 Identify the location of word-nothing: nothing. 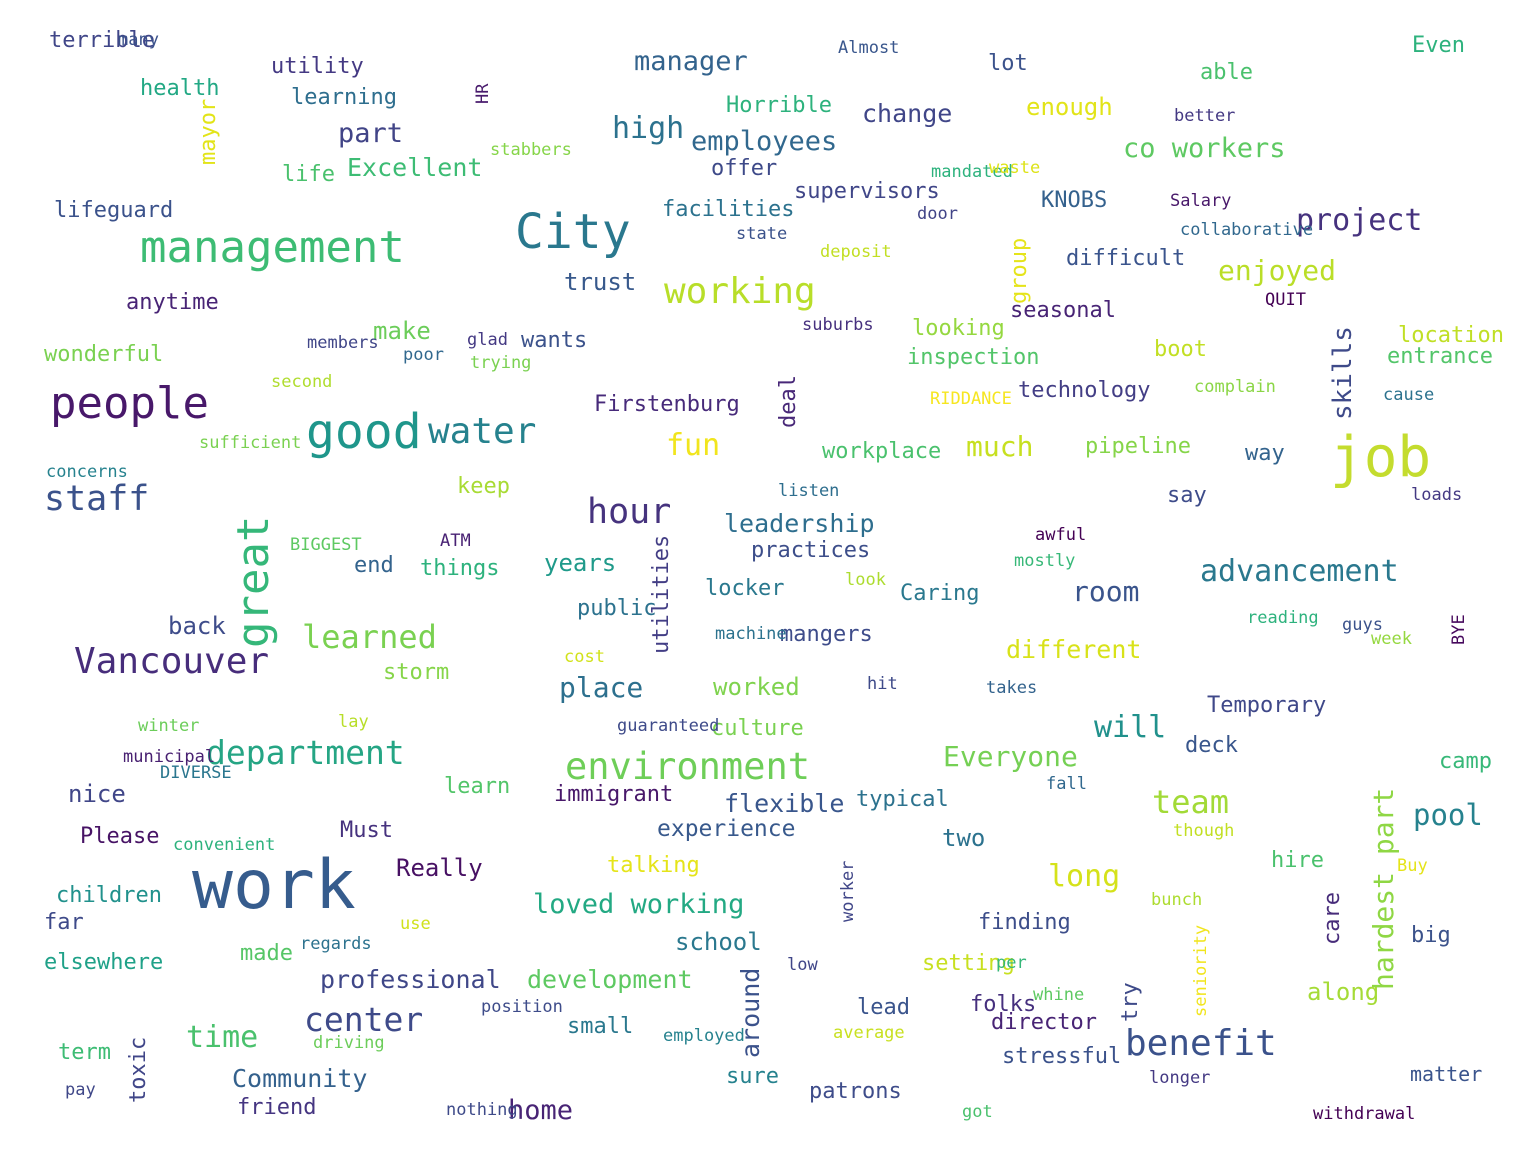
(482, 1110).